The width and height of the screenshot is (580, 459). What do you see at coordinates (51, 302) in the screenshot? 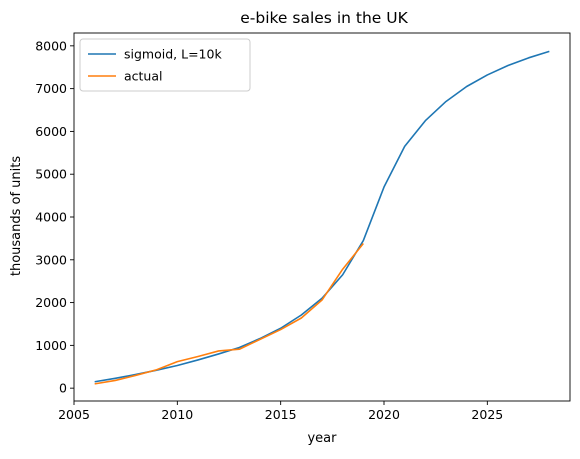
I see `y-tick-label-2: 2000` at bounding box center [51, 302].